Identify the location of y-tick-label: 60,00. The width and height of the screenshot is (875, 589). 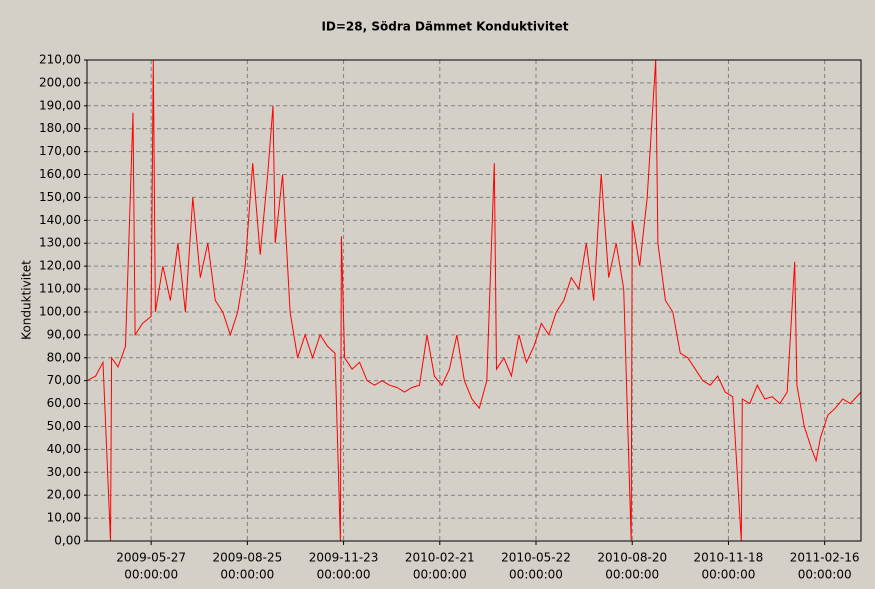
(64, 403).